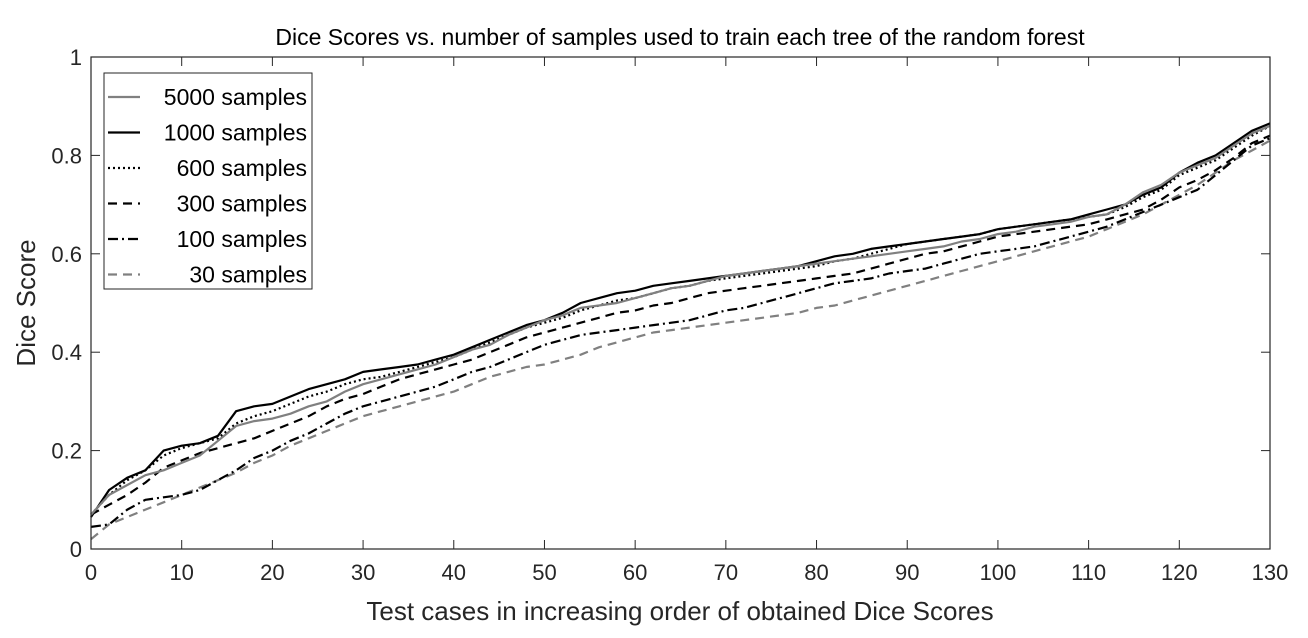 This screenshot has height=638, width=1308. What do you see at coordinates (272, 572) in the screenshot?
I see `x-tick-label: 20` at bounding box center [272, 572].